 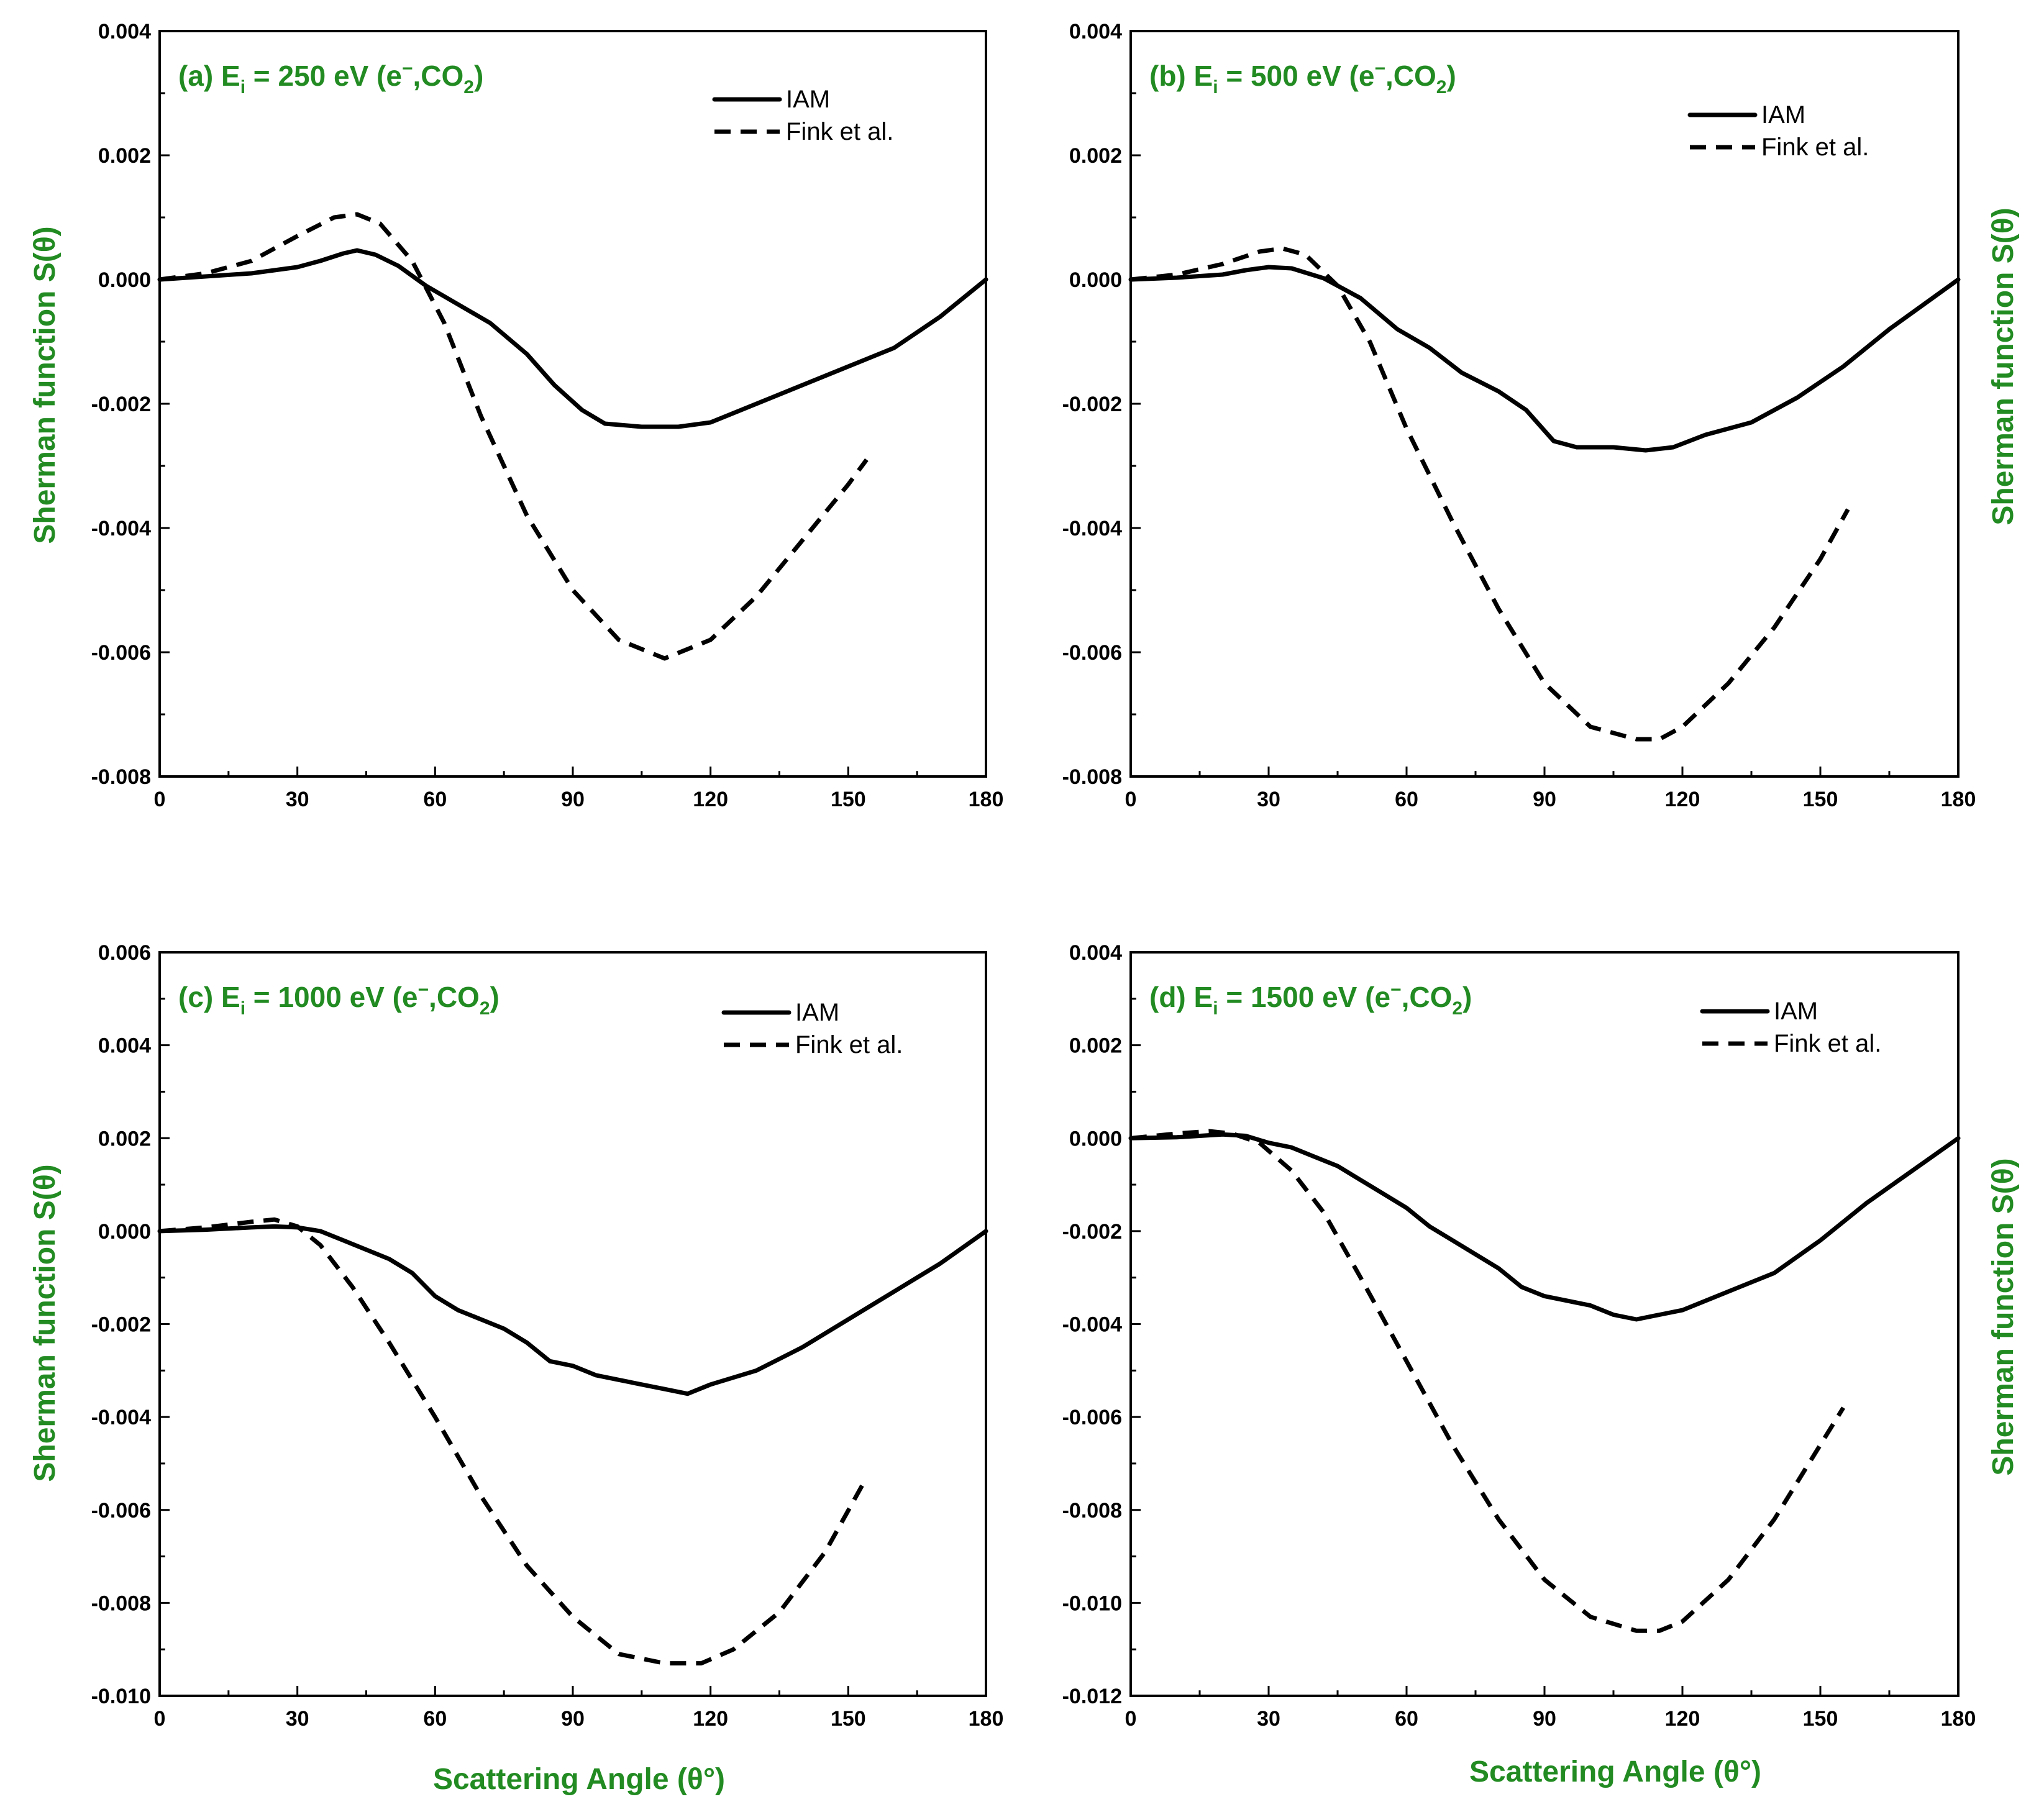 What do you see at coordinates (45, 1323) in the screenshot?
I see `y-axis-title-left-bottom: Sherman function S(θ)` at bounding box center [45, 1323].